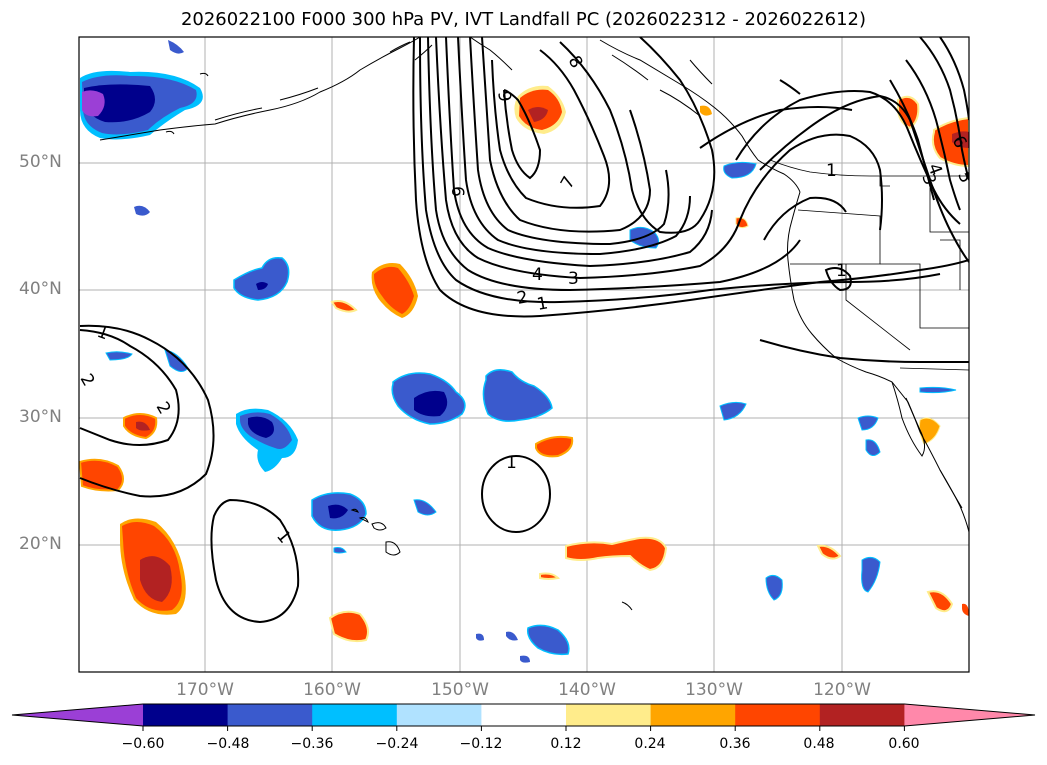  Describe the element at coordinates (312, 744) in the screenshot. I see `colorbar-tick-label: −0.36` at that location.